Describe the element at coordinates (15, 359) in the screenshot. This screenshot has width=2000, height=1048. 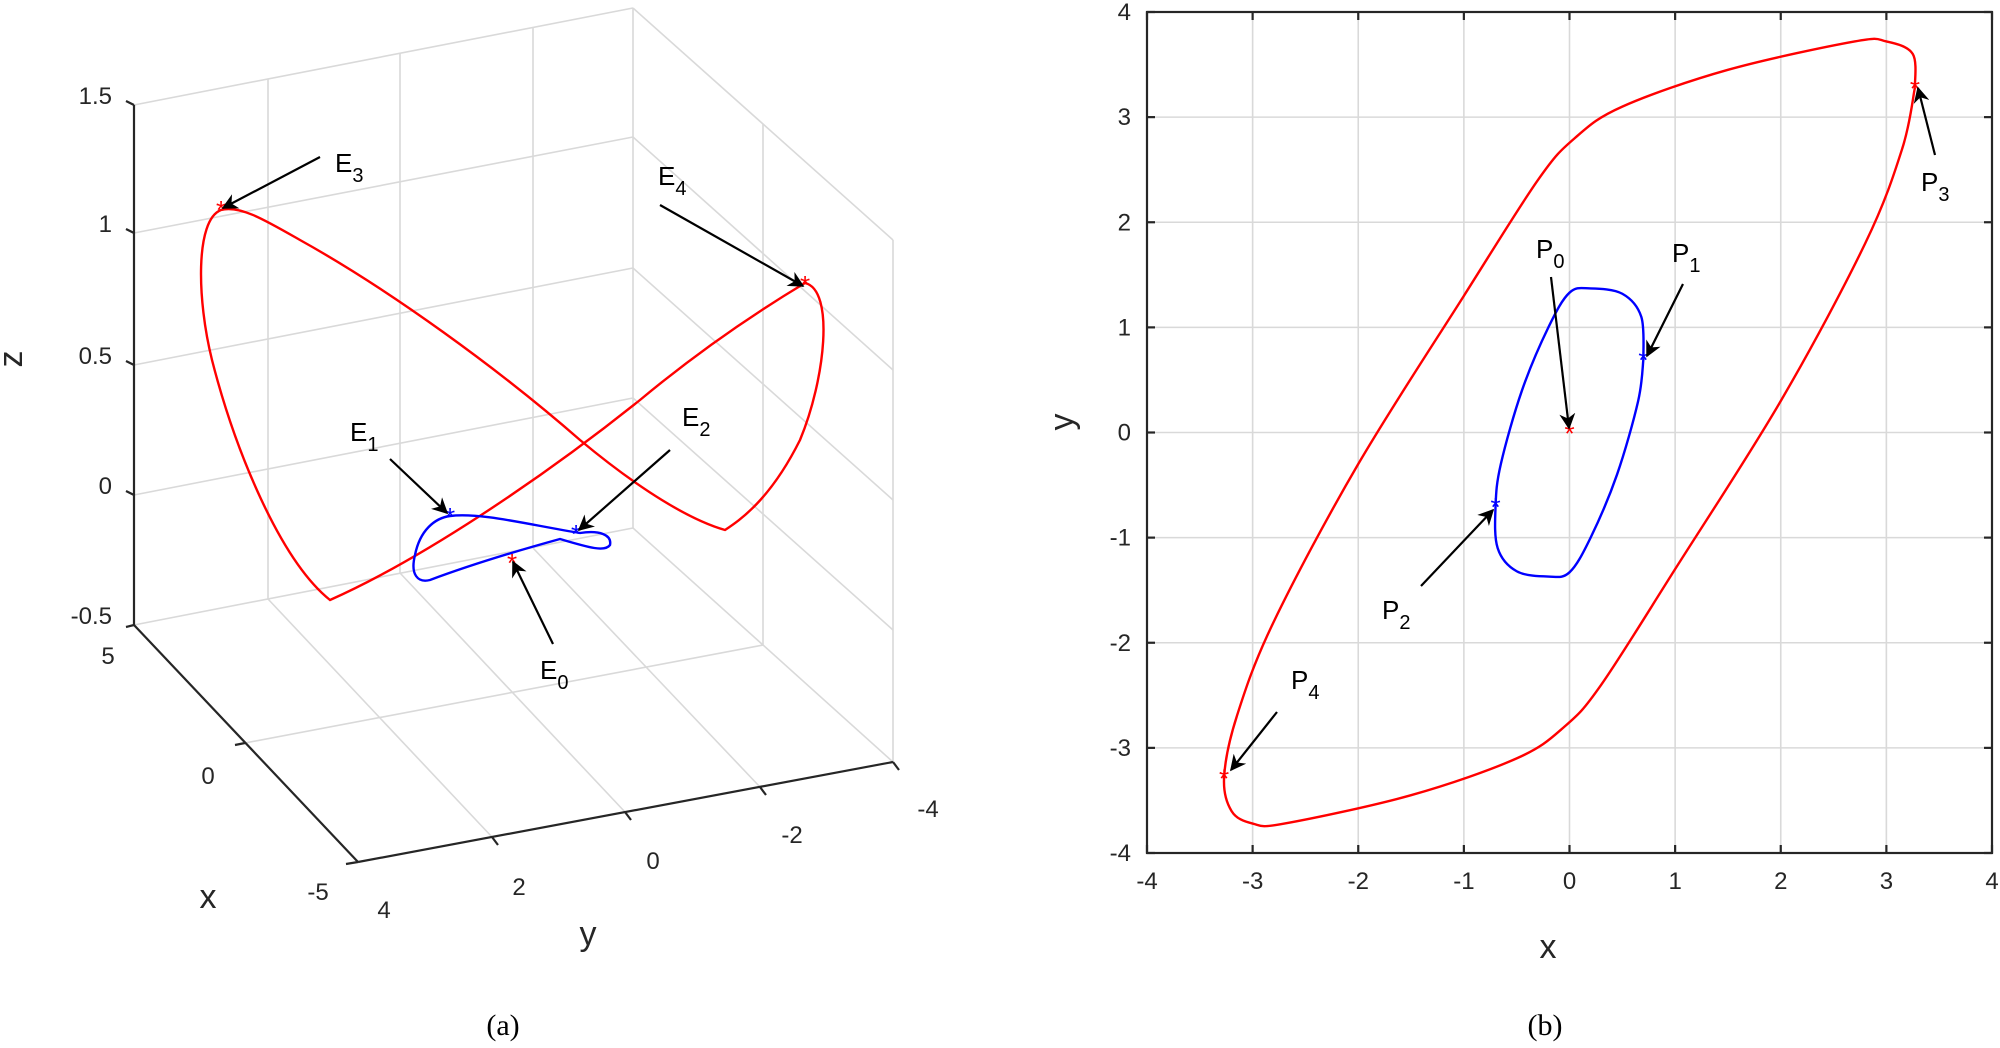
I see `z-axis-label: z` at that location.